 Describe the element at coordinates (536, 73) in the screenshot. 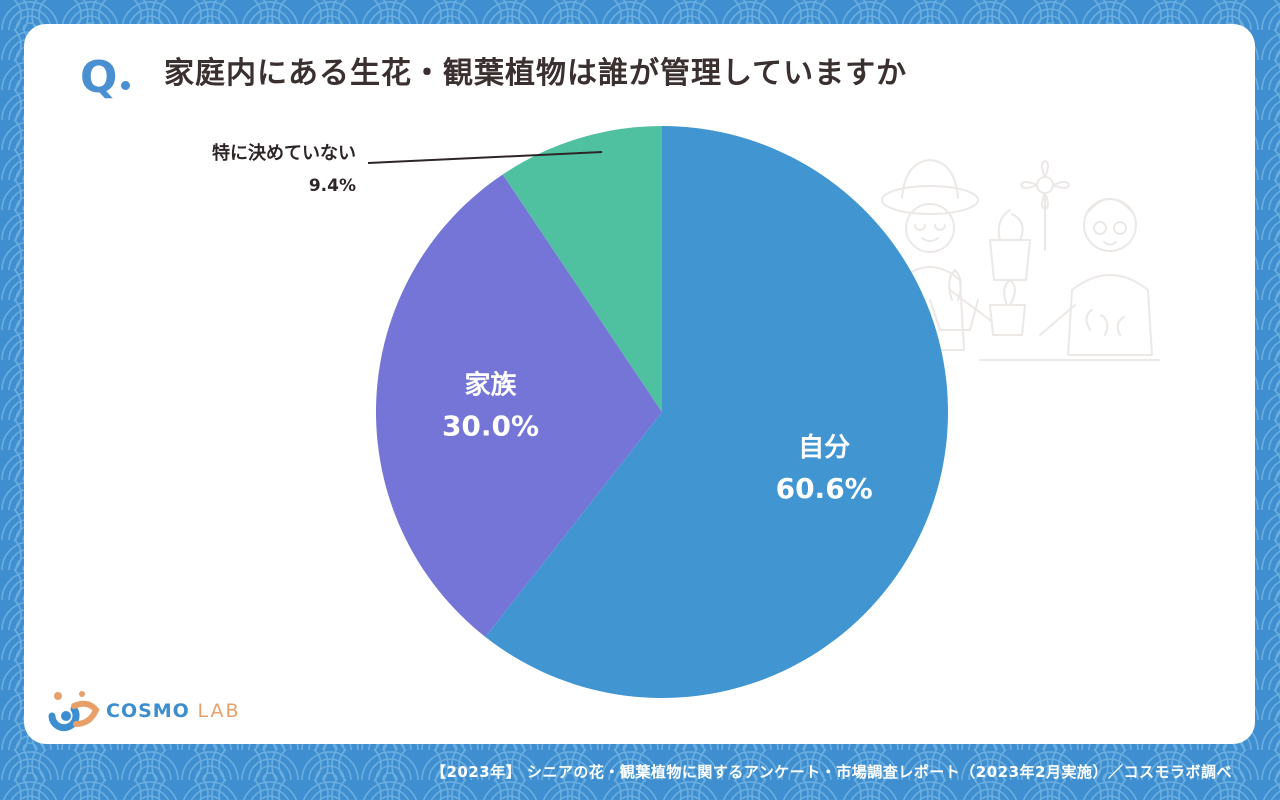

I see `chart-title: 家庭内にある生花・観葉植物は誰が管理していますか` at that location.